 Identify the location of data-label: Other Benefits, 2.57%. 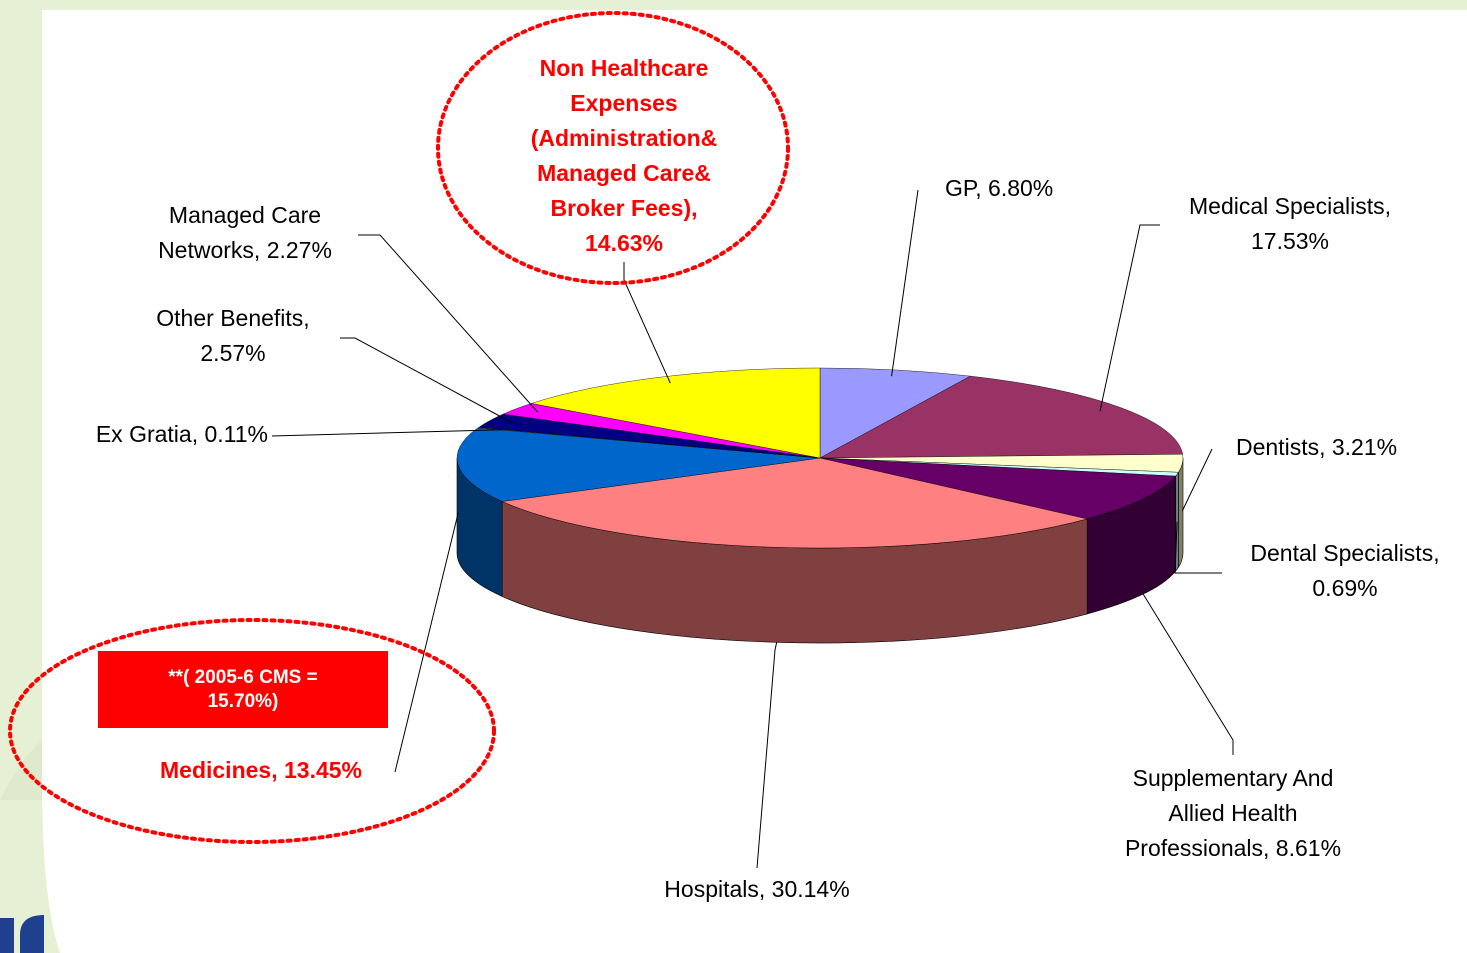
(232, 335).